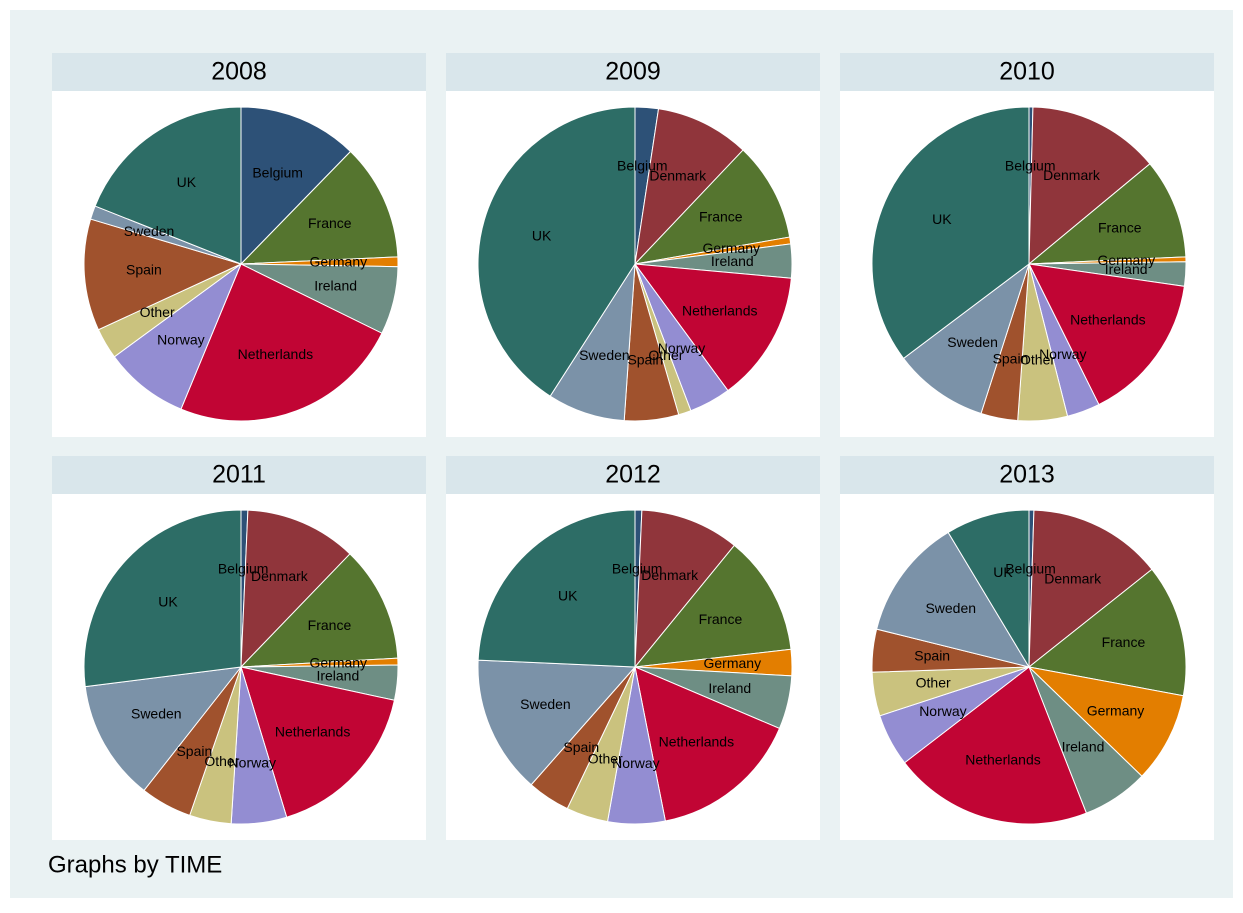  What do you see at coordinates (135, 864) in the screenshot?
I see `note: Graphs by TIME` at bounding box center [135, 864].